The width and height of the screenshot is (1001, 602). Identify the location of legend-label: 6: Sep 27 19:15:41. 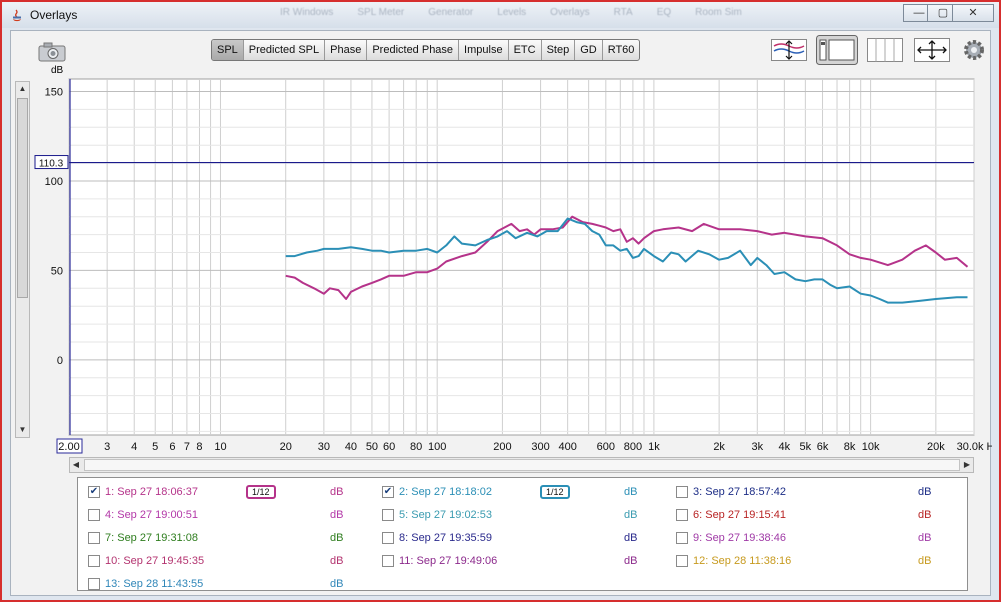
(739, 515).